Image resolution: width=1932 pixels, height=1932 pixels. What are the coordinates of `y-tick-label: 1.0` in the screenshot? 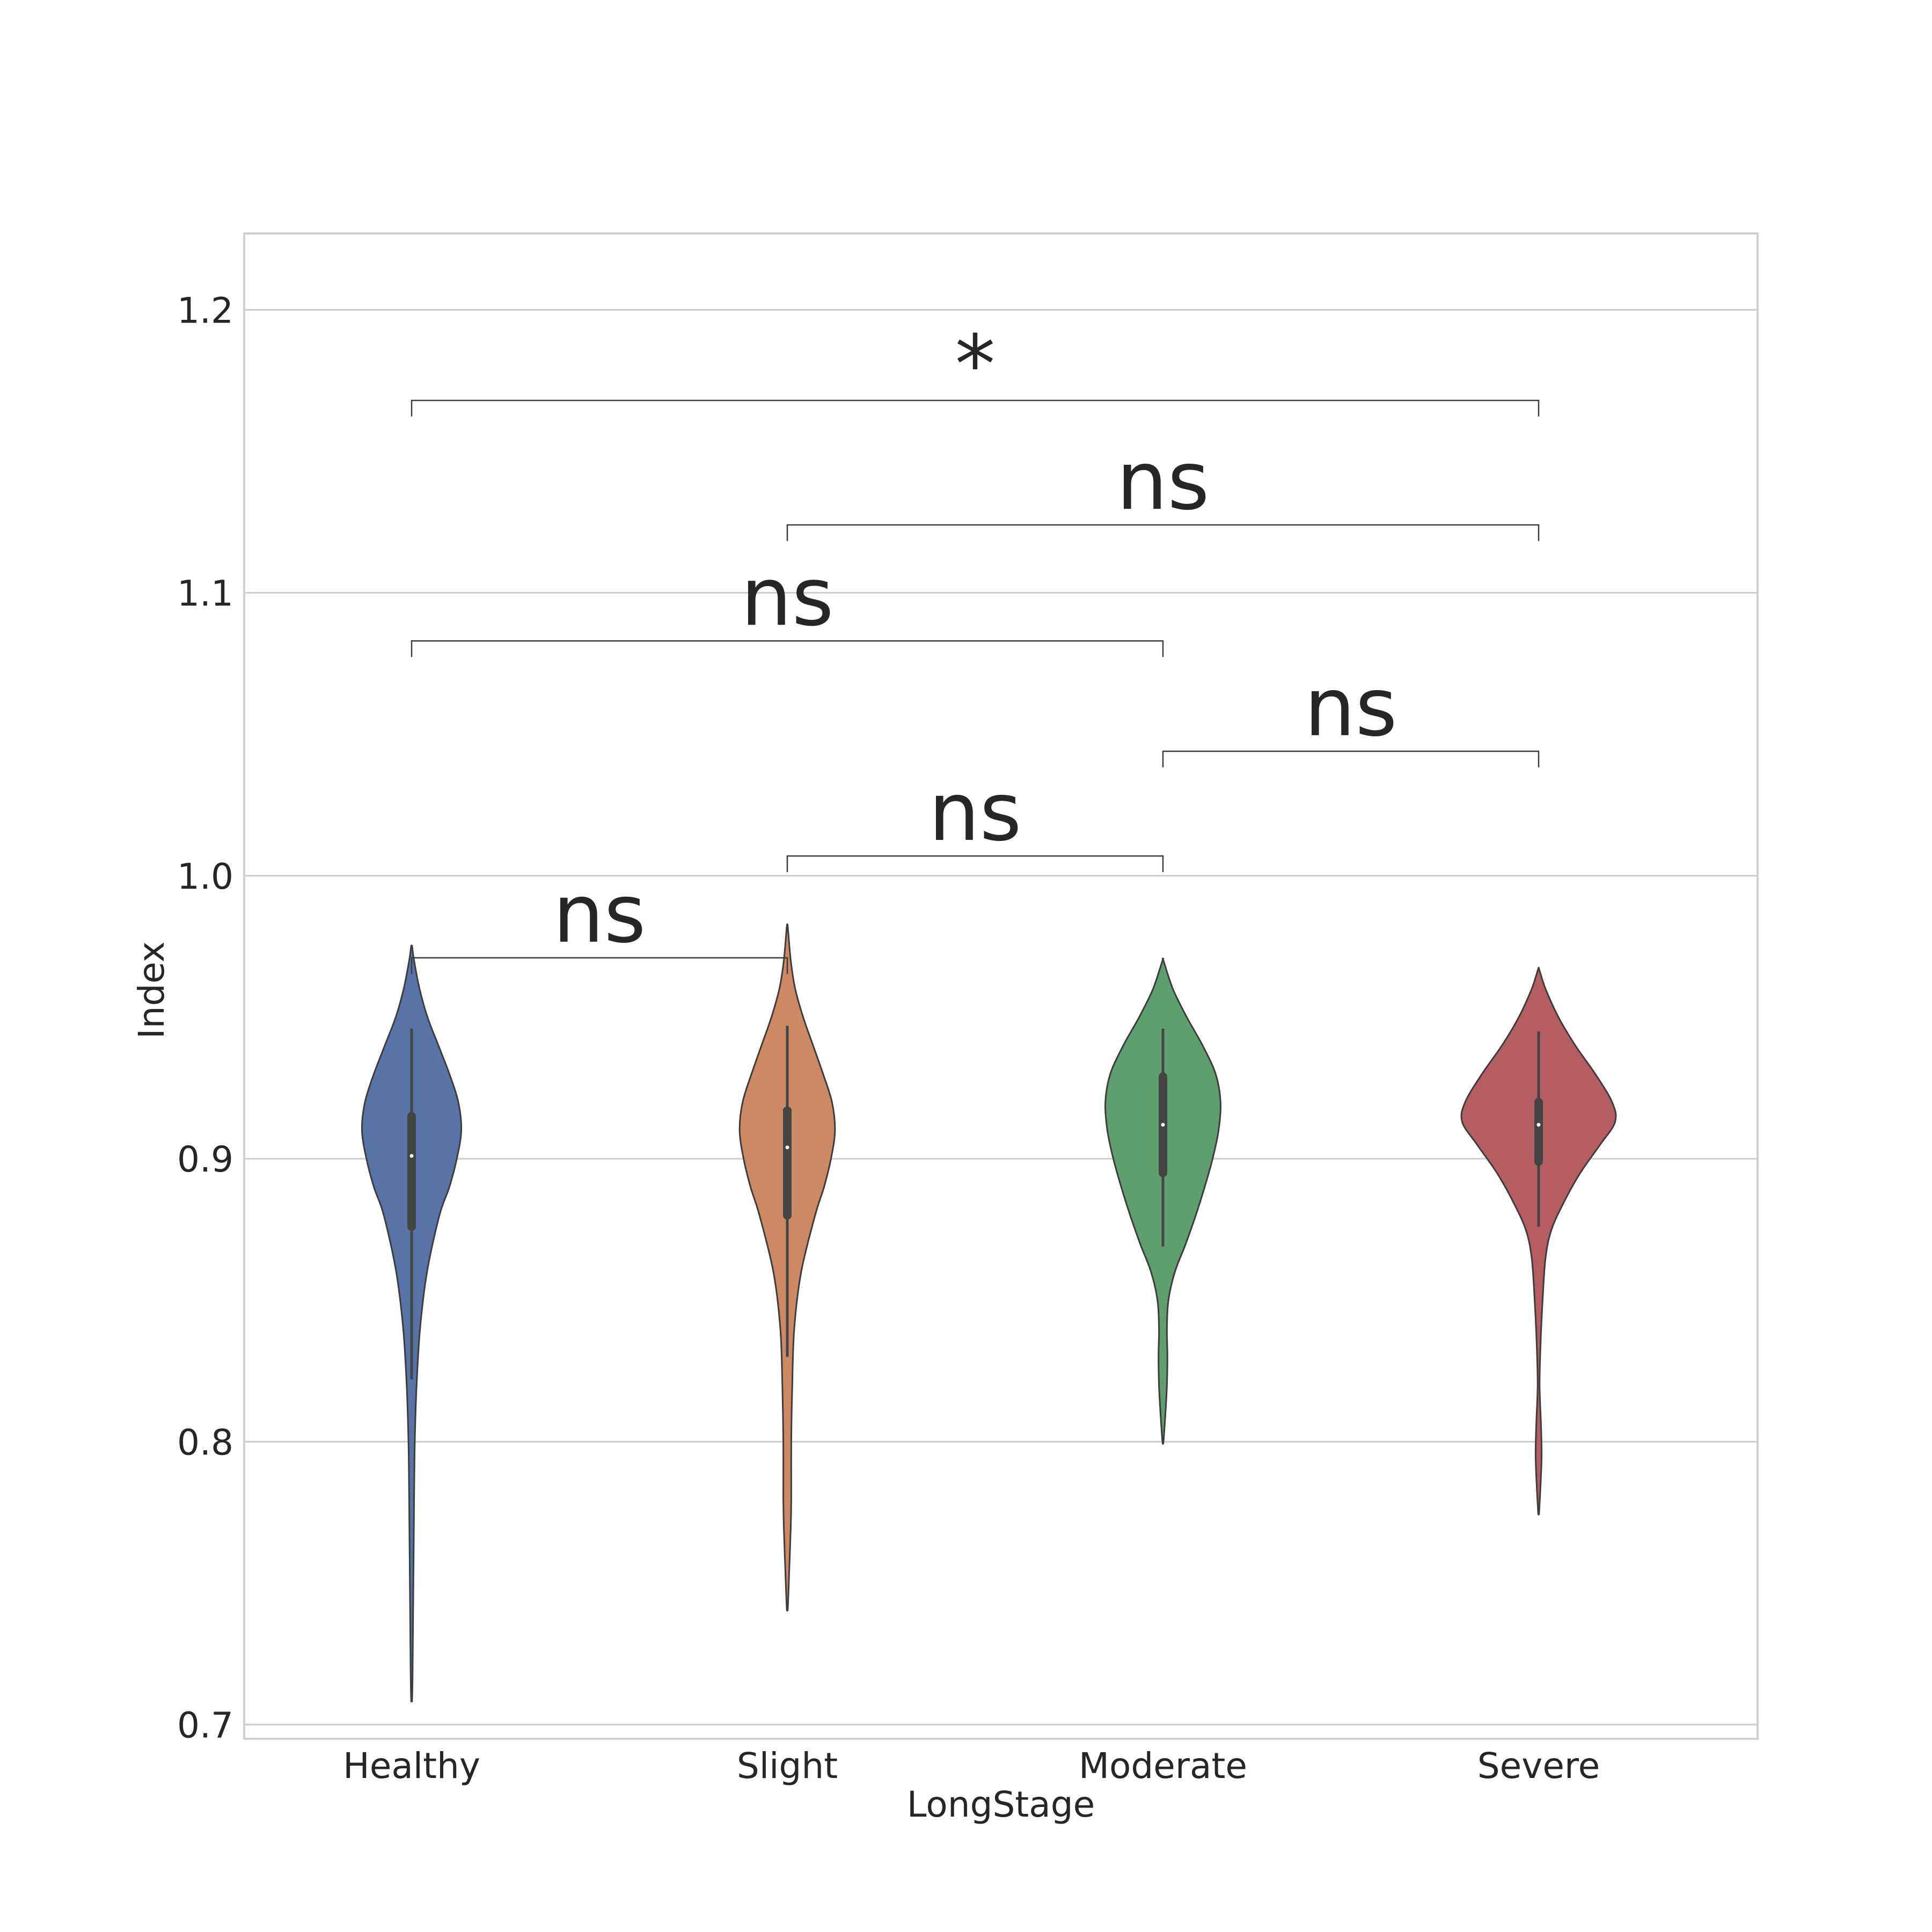 It's located at (205, 876).